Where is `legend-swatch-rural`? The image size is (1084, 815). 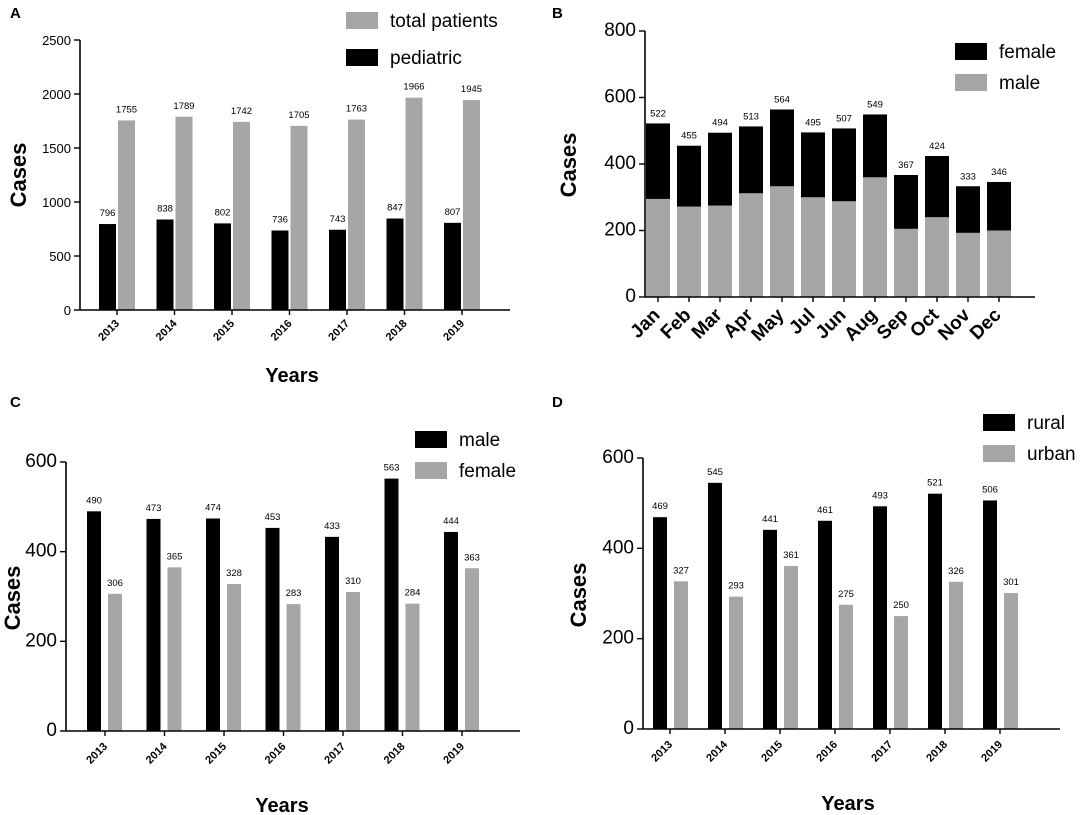
legend-swatch-rural is located at coordinates (999, 422).